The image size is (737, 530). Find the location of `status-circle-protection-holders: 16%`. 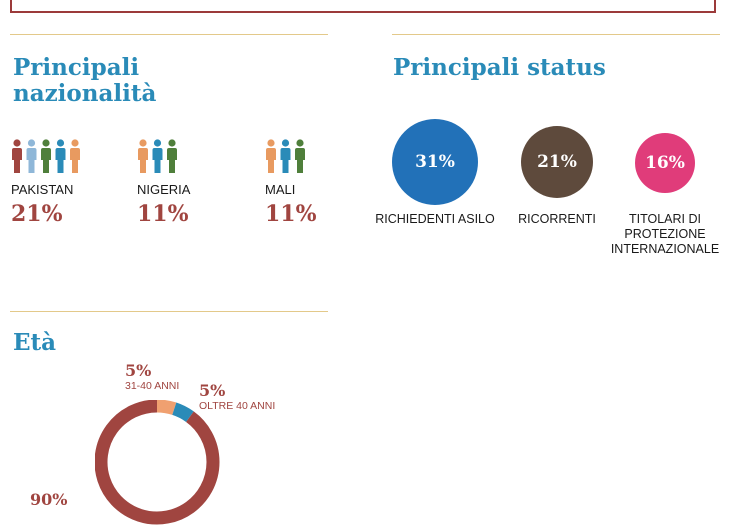

status-circle-protection-holders: 16% is located at coordinates (665, 163).